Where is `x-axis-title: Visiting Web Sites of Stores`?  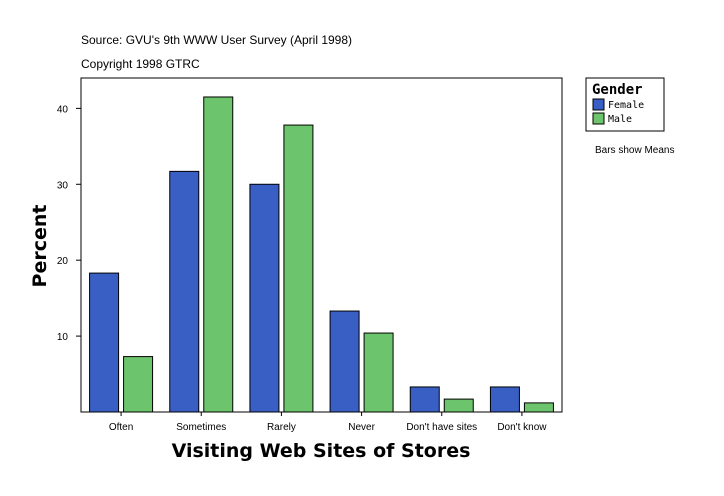 x-axis-title: Visiting Web Sites of Stores is located at coordinates (321, 451).